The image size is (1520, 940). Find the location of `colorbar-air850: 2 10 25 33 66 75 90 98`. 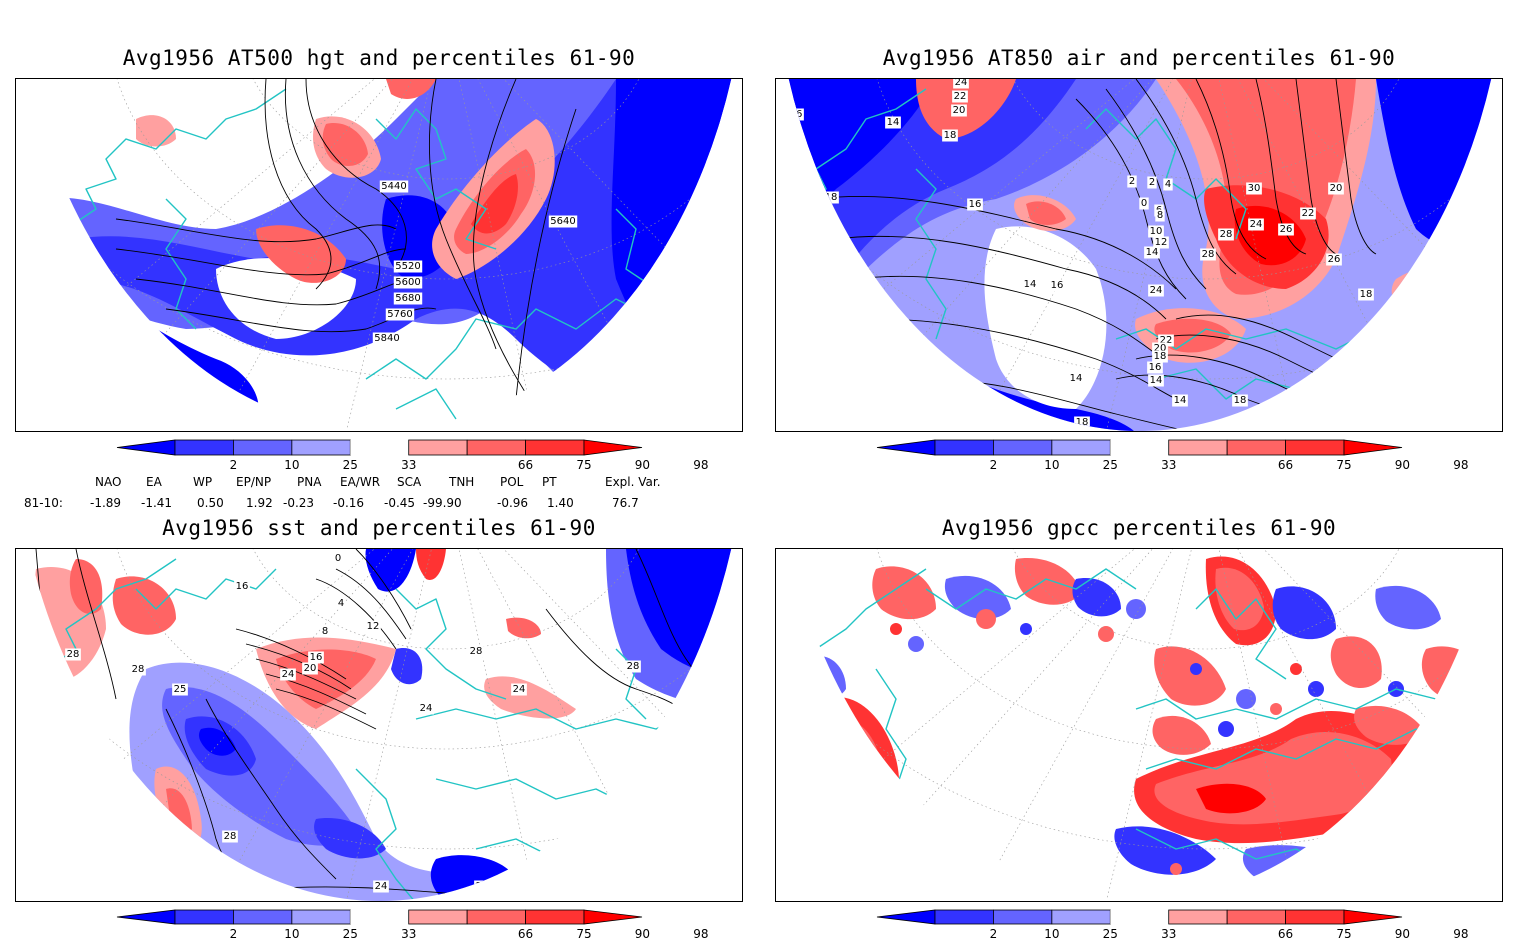

colorbar-air850: 2 10 25 33 66 75 90 98 is located at coordinates (1172, 456).